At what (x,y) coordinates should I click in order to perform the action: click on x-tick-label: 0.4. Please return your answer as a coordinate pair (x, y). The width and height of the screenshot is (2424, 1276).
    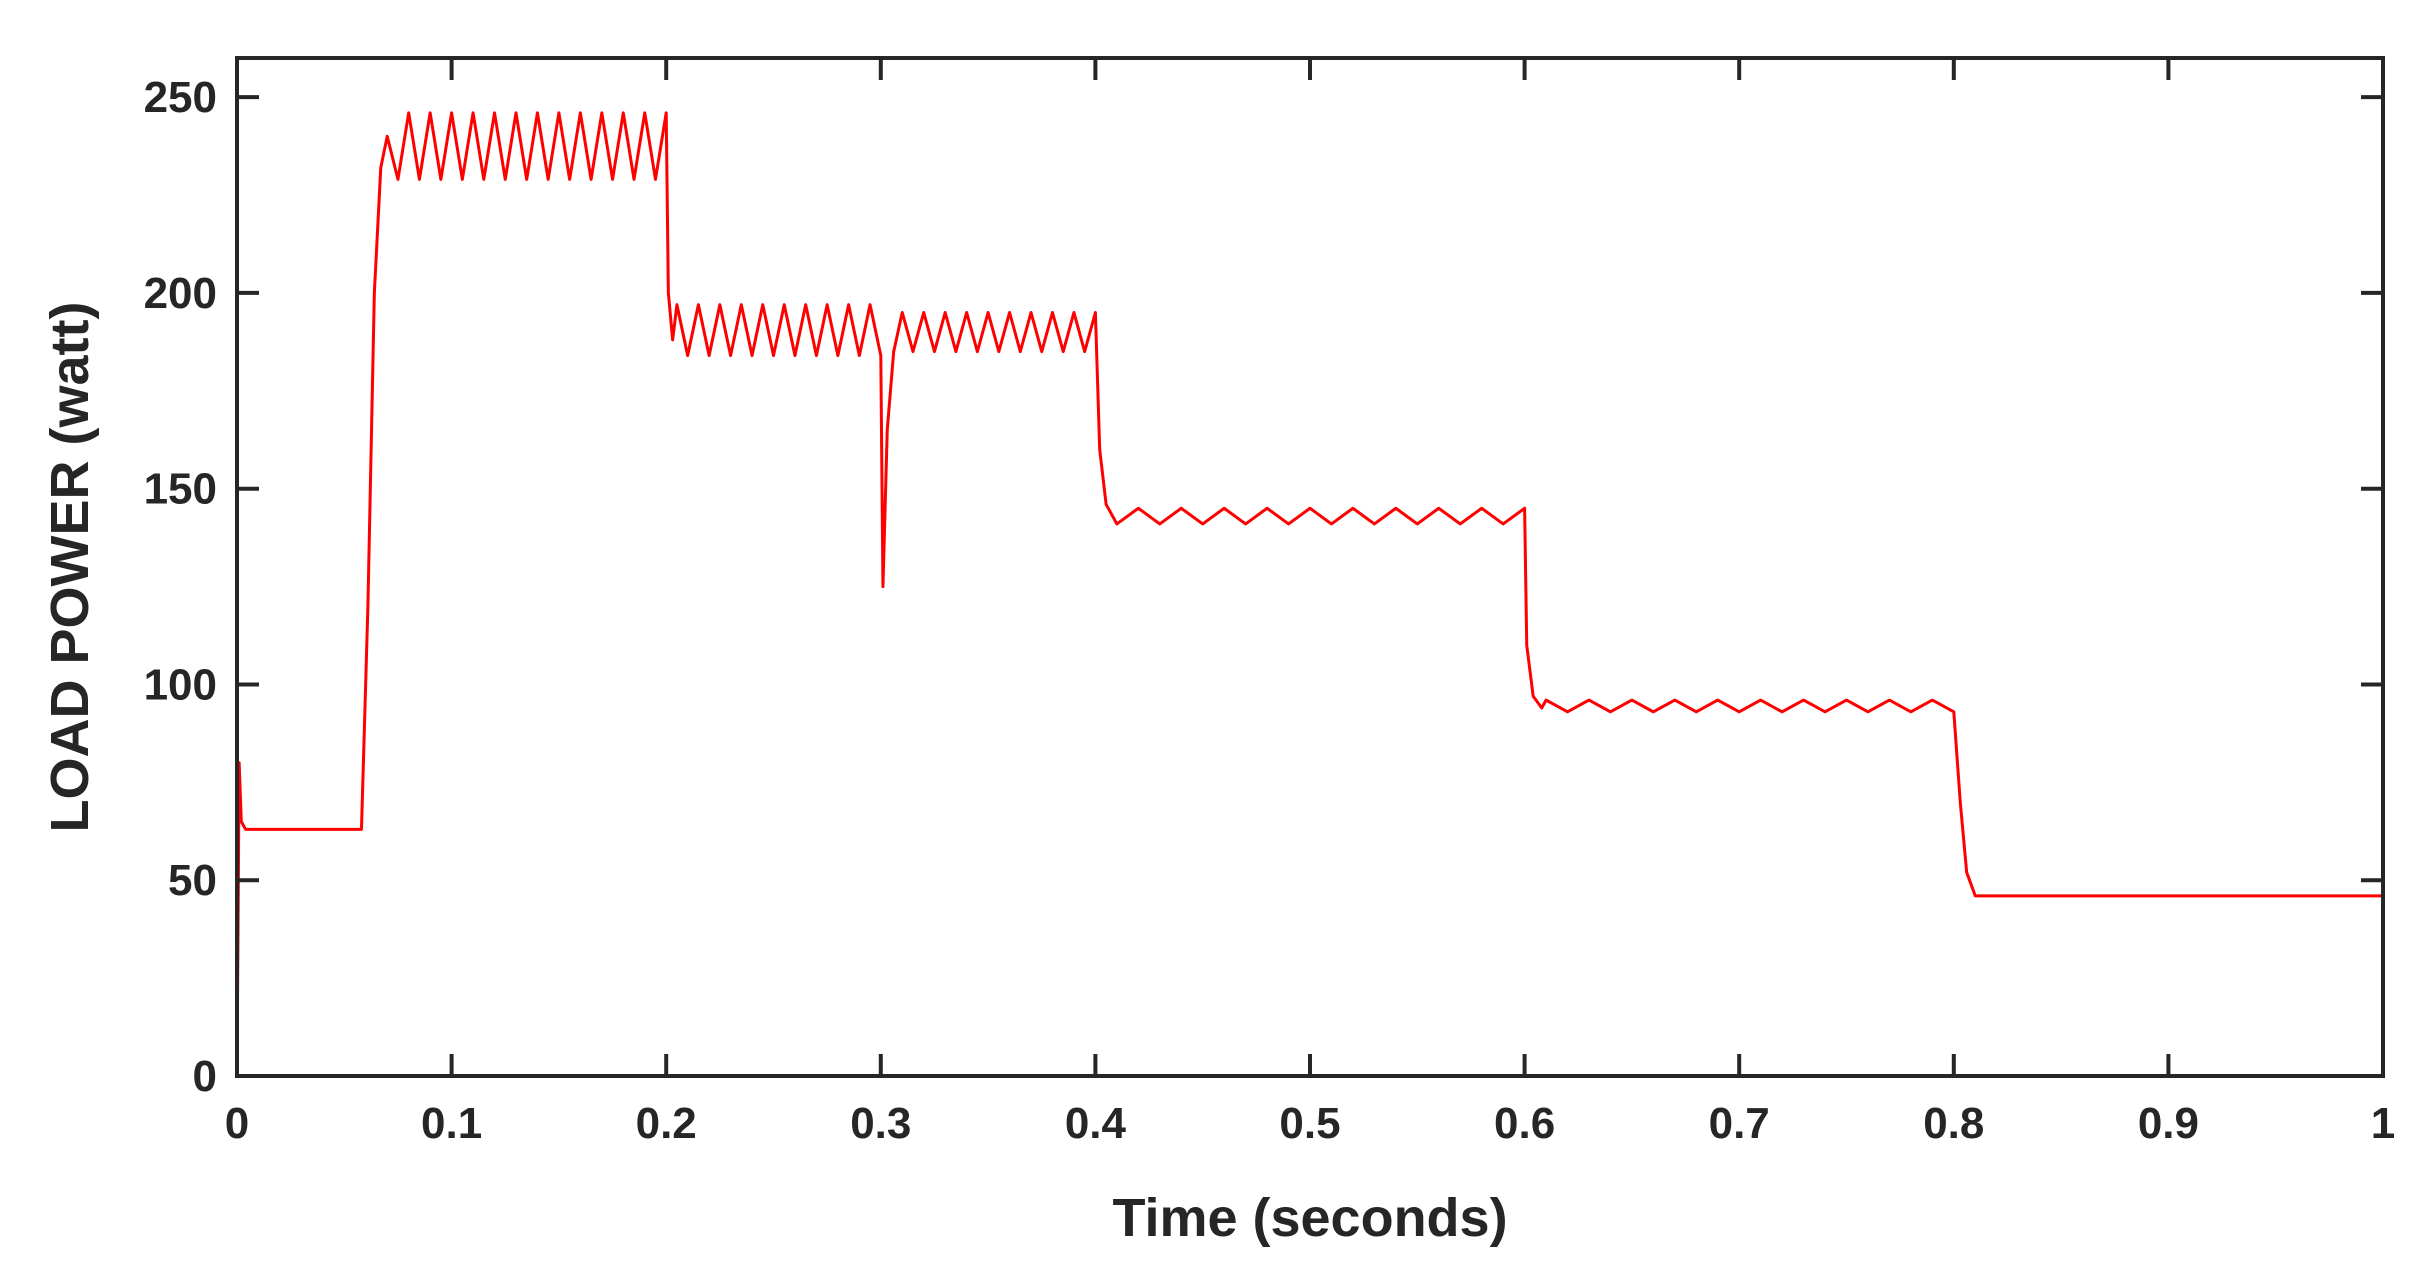
    Looking at the image, I should click on (1096, 1123).